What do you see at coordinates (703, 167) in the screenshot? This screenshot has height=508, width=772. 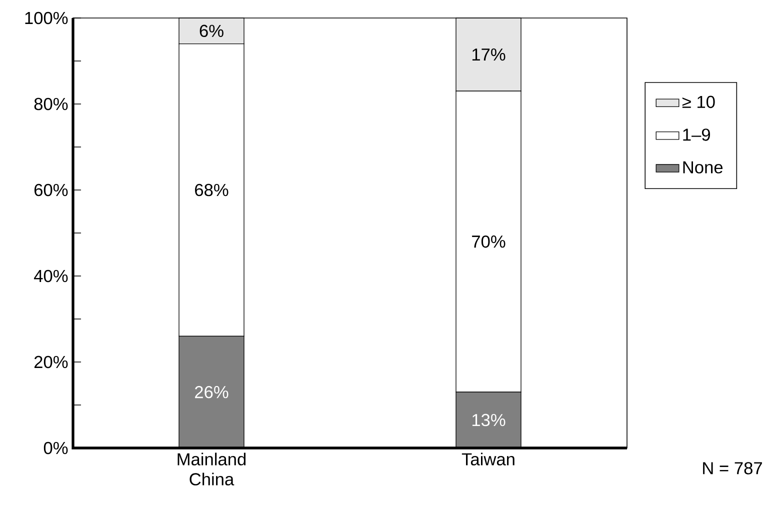 I see `legend-label: None` at bounding box center [703, 167].